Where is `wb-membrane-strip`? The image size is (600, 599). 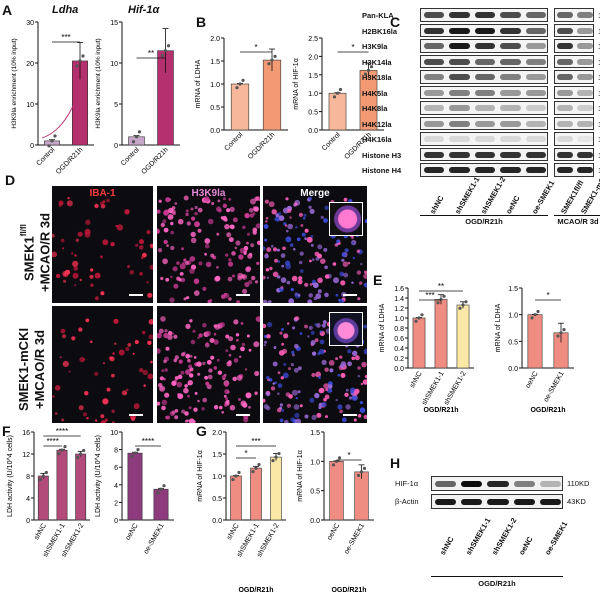
wb-membrane-strip is located at coordinates (574, 61).